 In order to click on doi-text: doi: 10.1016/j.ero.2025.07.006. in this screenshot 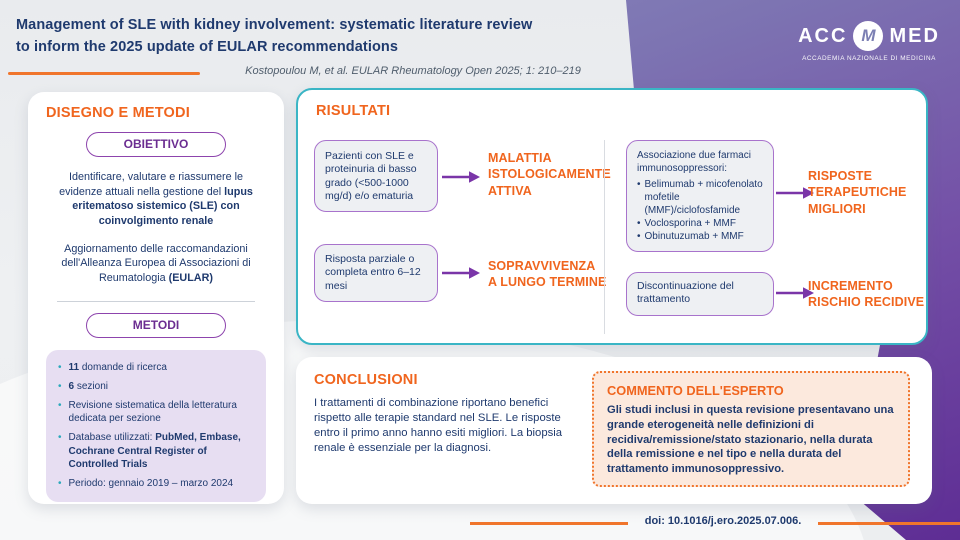, I will do `click(723, 521)`.